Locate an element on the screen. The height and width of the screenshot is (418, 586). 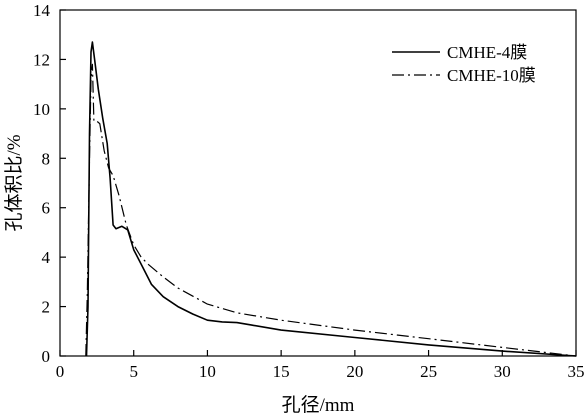
y-tick-label: 14 is located at coordinates (42, 10).